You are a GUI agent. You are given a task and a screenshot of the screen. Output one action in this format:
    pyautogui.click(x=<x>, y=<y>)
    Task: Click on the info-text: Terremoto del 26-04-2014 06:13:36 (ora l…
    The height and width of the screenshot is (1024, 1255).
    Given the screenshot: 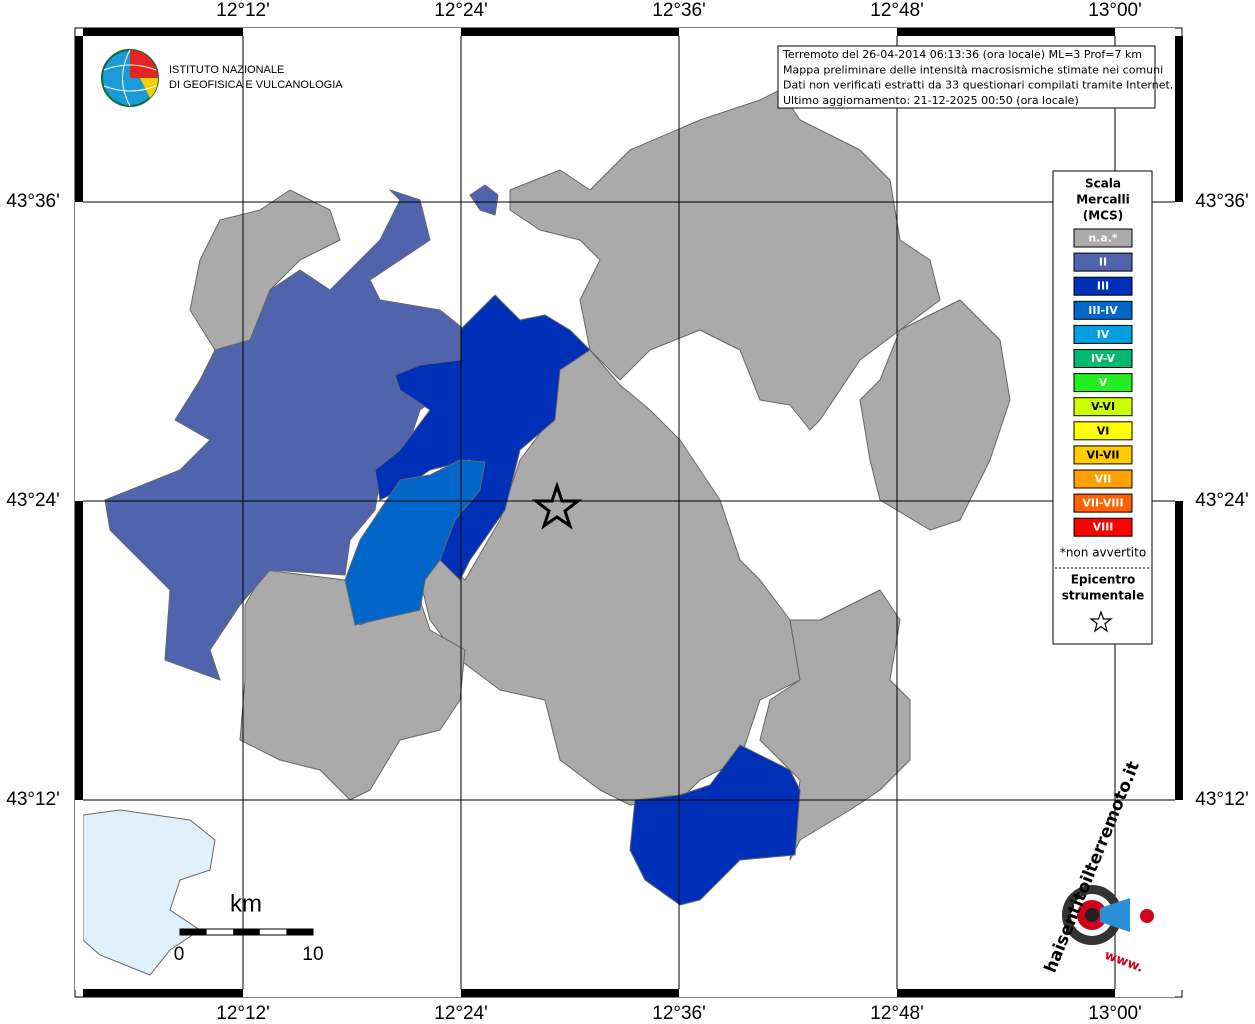 What is the action you would take?
    pyautogui.click(x=977, y=77)
    